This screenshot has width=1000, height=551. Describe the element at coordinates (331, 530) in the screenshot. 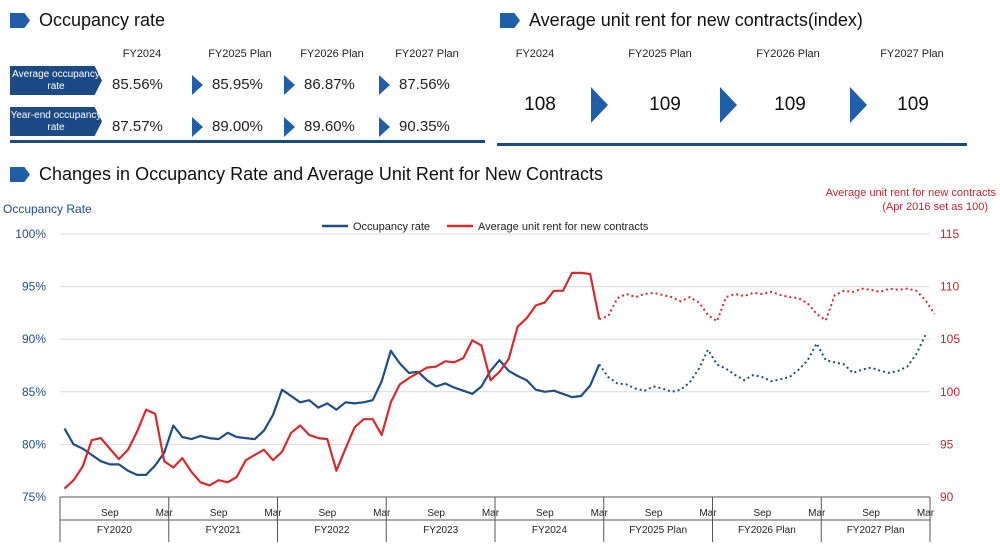

I see `fiscal-year-label: FY2022` at that location.